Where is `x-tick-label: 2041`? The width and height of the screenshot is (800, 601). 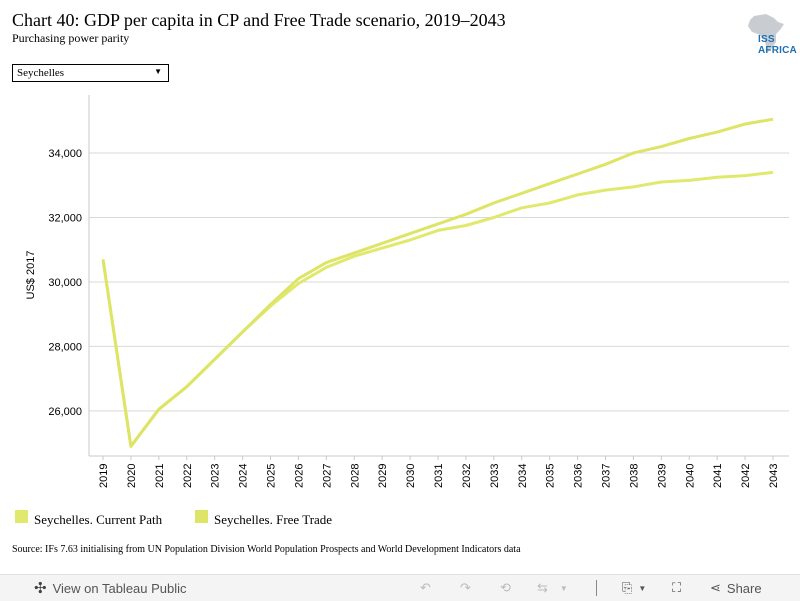 x-tick-label: 2041 is located at coordinates (718, 476).